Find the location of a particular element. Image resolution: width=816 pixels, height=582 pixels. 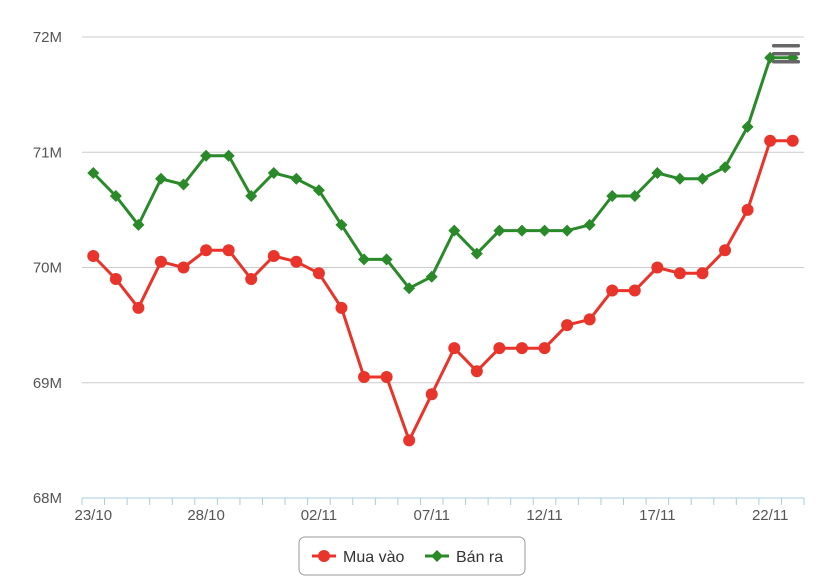

chart-menu-button is located at coordinates (786, 53).